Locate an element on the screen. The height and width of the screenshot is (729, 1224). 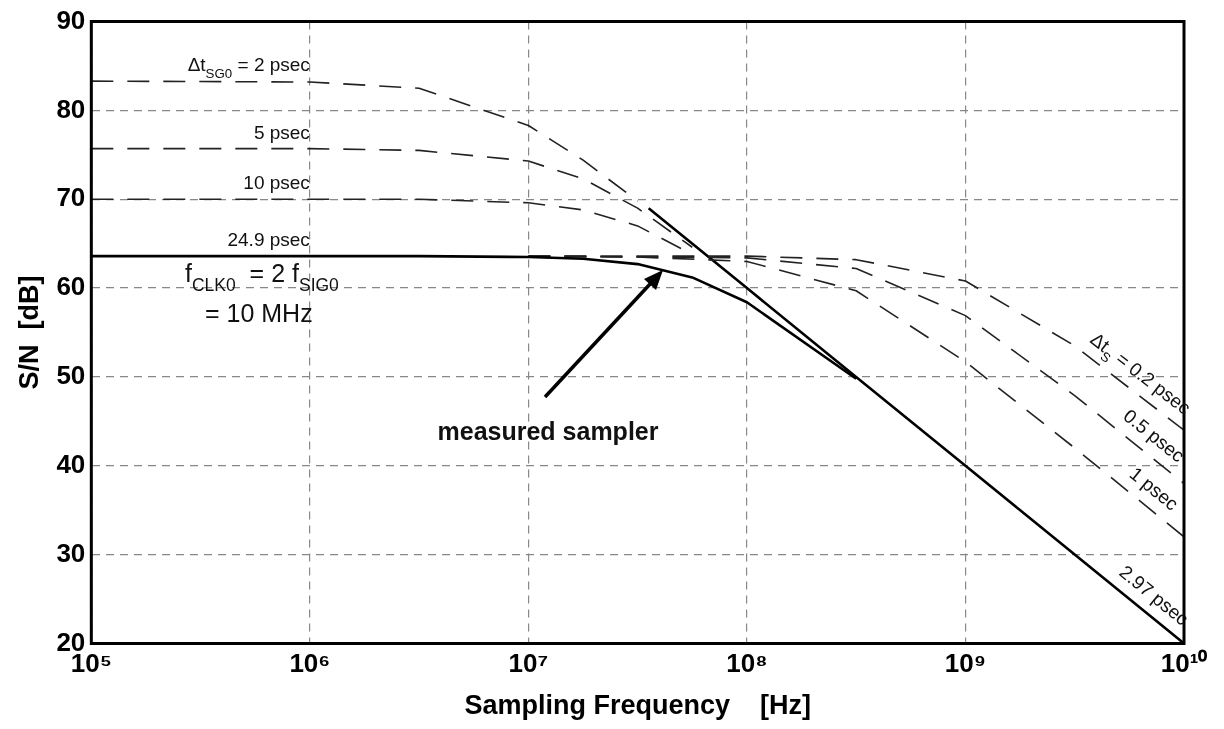
text: 1 psec is located at coordinates (1154, 488).